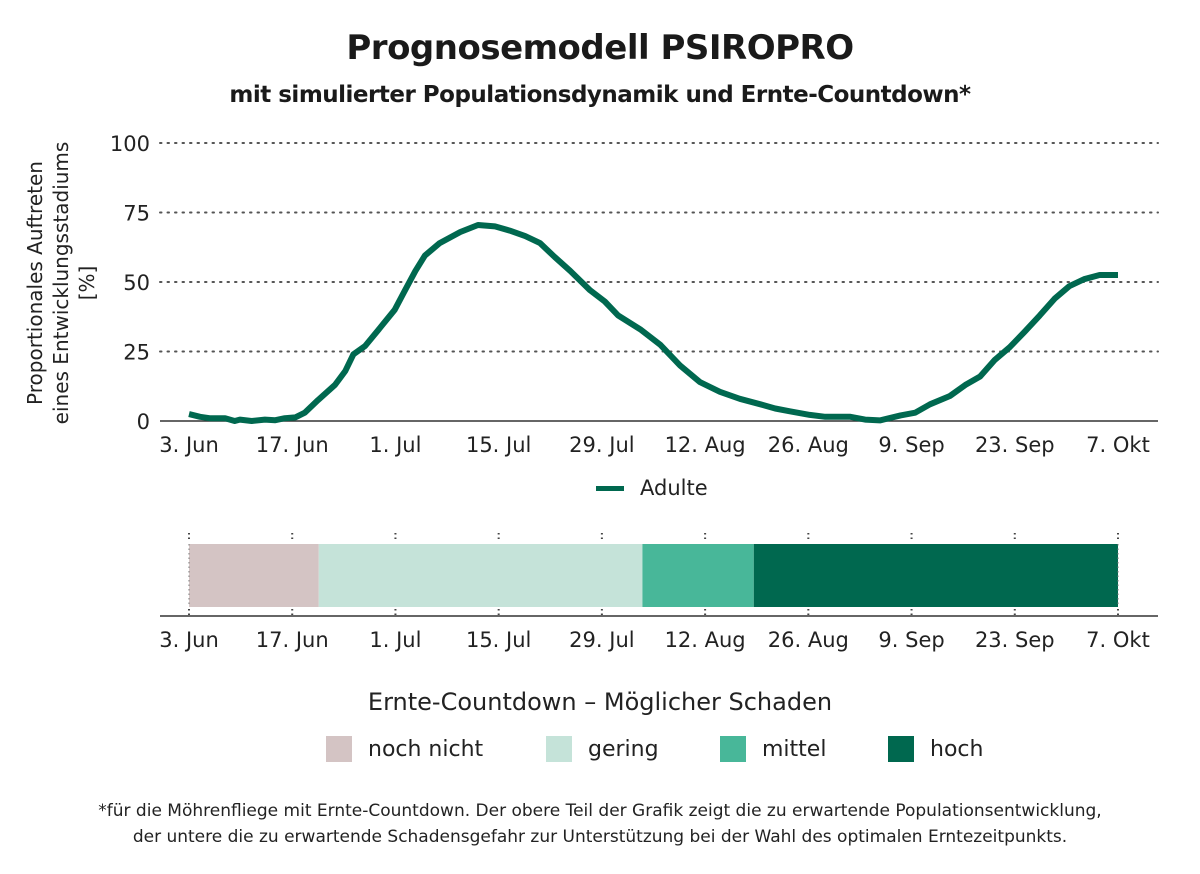 This screenshot has width=1200, height=874. What do you see at coordinates (292, 445) in the screenshot?
I see `x-tick-label: 17. Jun` at bounding box center [292, 445].